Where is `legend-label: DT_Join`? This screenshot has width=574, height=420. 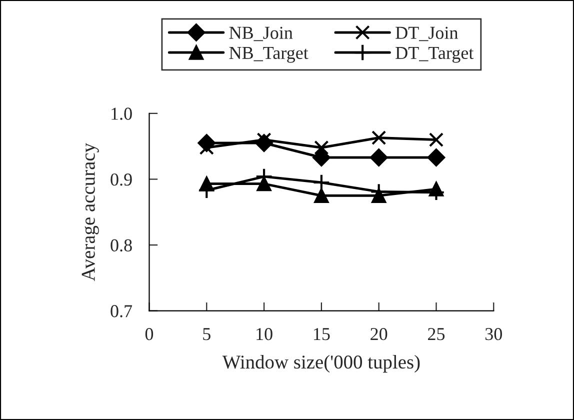 legend-label: DT_Join is located at coordinates (427, 34).